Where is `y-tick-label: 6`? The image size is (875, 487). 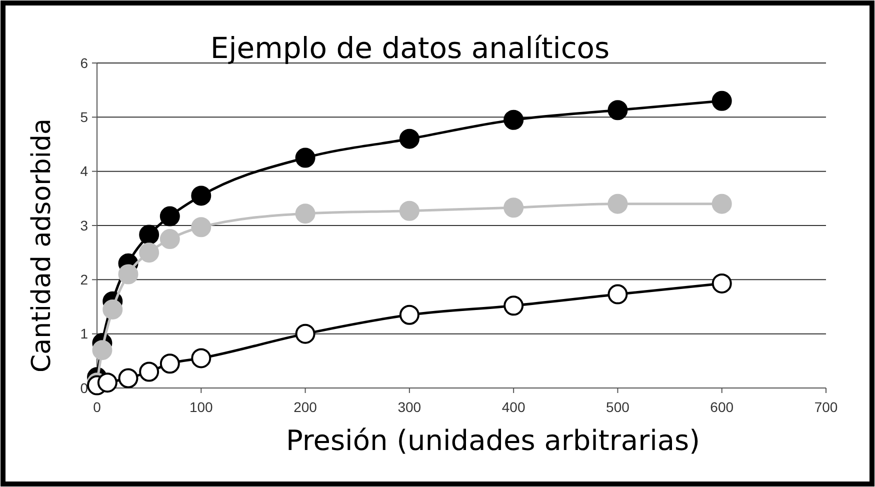
y-tick-label: 6 is located at coordinates (84, 62).